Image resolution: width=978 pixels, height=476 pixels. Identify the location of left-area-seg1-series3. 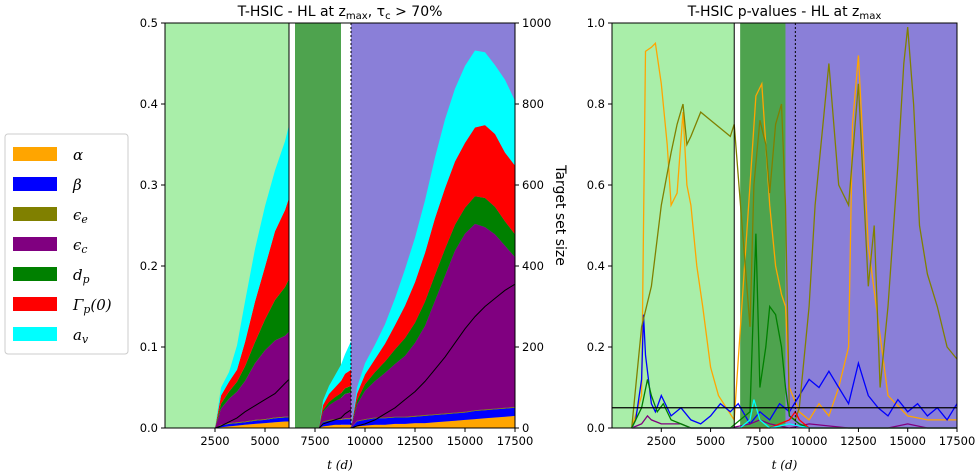
(335, 410).